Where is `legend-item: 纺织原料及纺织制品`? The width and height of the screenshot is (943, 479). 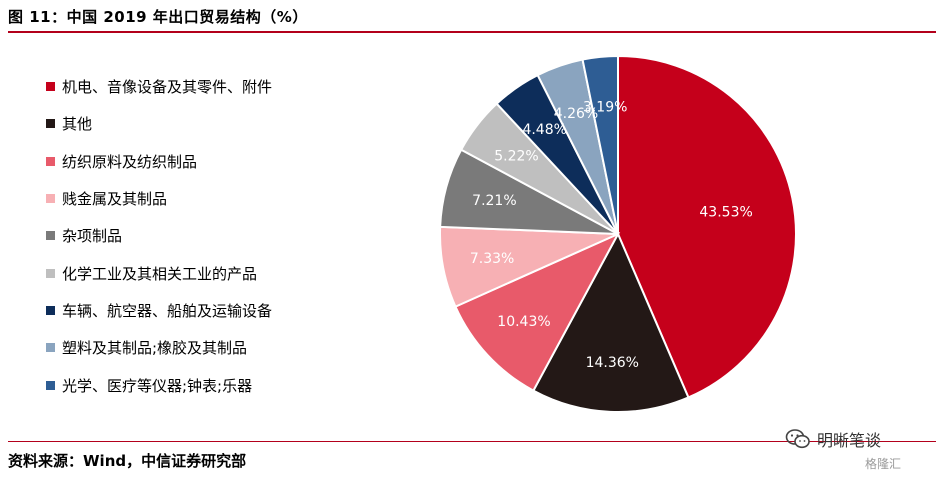 legend-item: 纺织原料及纺织制品 is located at coordinates (159, 161).